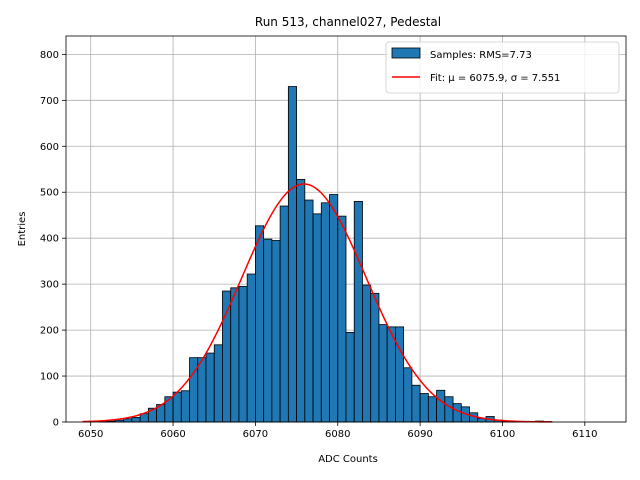 This screenshot has width=640, height=480. I want to click on legend-fit-label: Fit: μ = 6075.9, σ = 7.551, so click(495, 78).